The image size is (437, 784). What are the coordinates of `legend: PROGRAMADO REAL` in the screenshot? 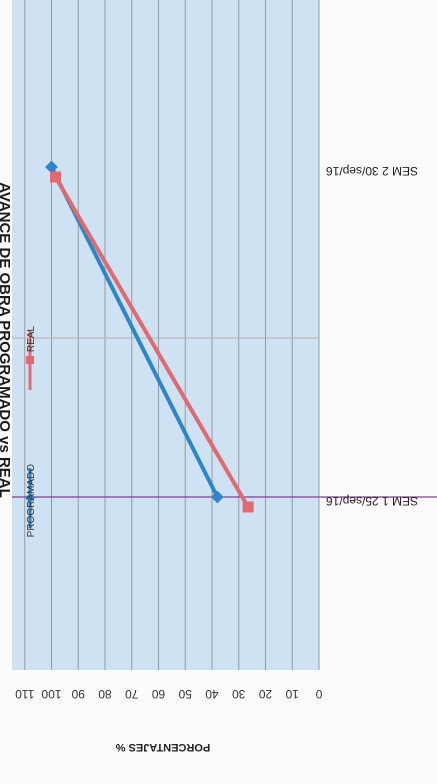 It's located at (31, 432).